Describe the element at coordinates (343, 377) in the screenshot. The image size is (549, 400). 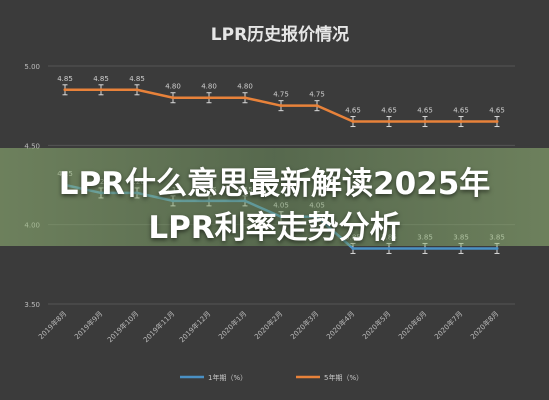
I see `legend-label: 5年期（%）` at that location.